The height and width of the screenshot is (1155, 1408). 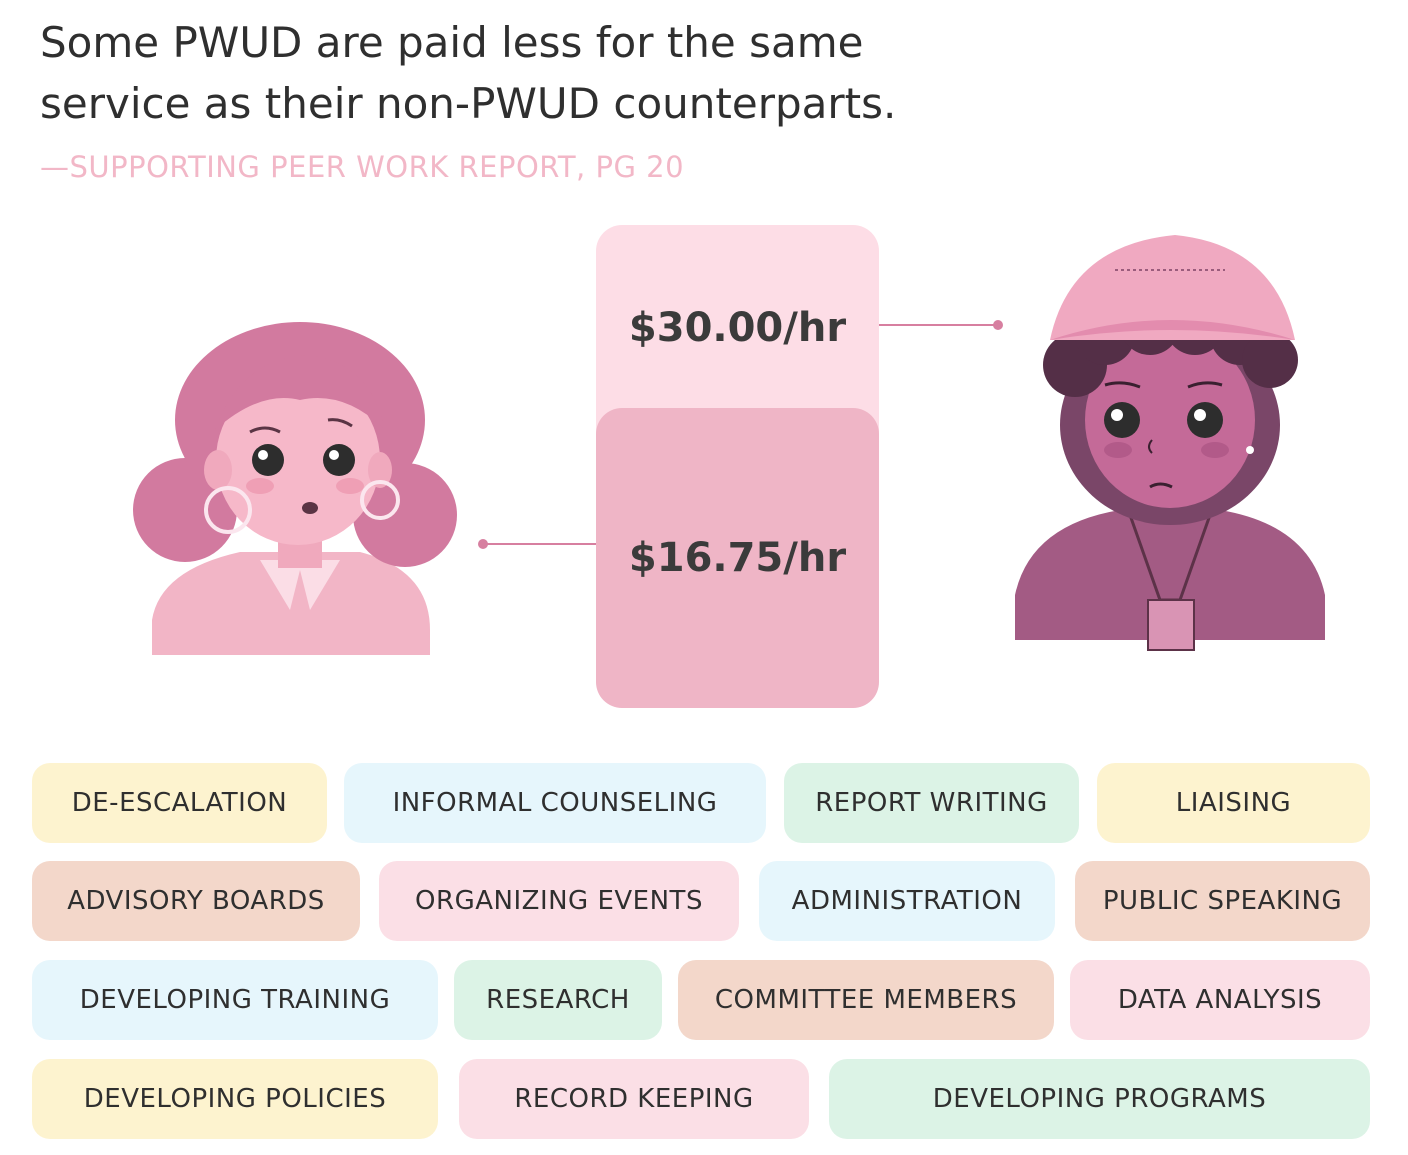 I want to click on skill-chip: INFORMAL COUNSELING, so click(x=555, y=803).